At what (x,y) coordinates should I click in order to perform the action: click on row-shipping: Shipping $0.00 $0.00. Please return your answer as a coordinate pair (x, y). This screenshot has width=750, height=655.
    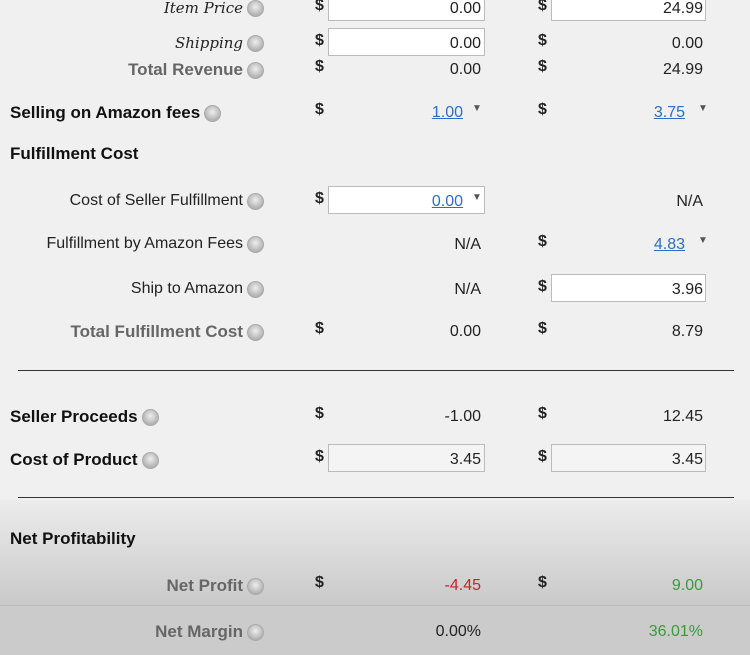
    Looking at the image, I should click on (375, 43).